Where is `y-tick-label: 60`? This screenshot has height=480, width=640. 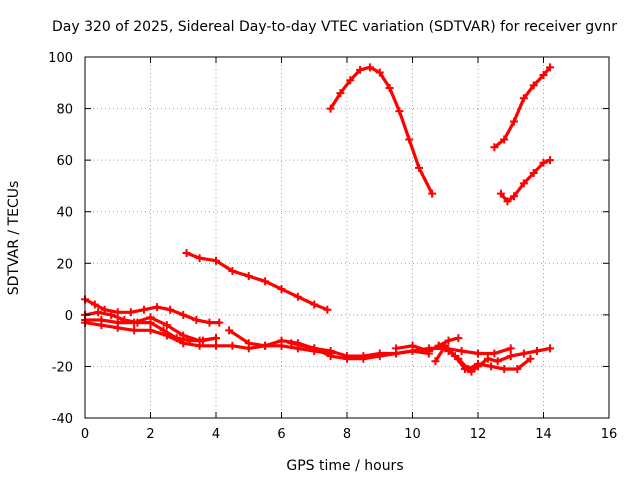
y-tick-label: 60 is located at coordinates (64, 161).